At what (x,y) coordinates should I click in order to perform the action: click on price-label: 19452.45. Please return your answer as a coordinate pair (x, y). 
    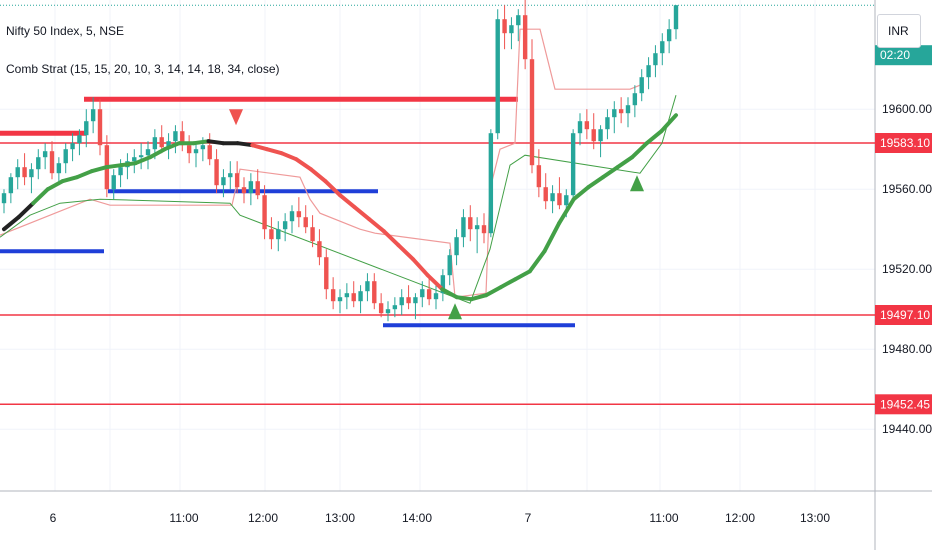
    Looking at the image, I should click on (903, 404).